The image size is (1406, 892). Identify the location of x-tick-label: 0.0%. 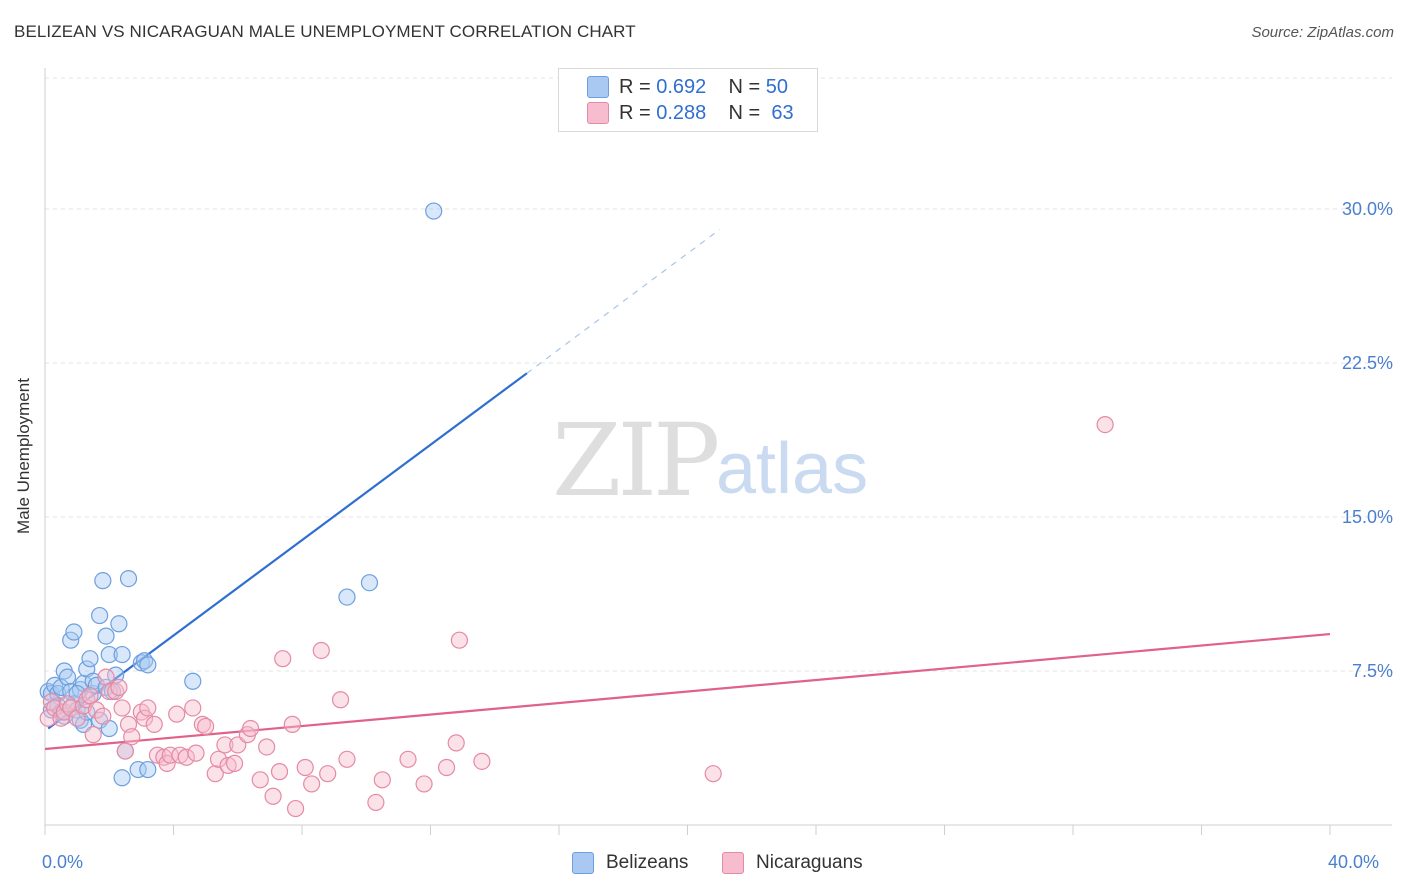
(63, 862).